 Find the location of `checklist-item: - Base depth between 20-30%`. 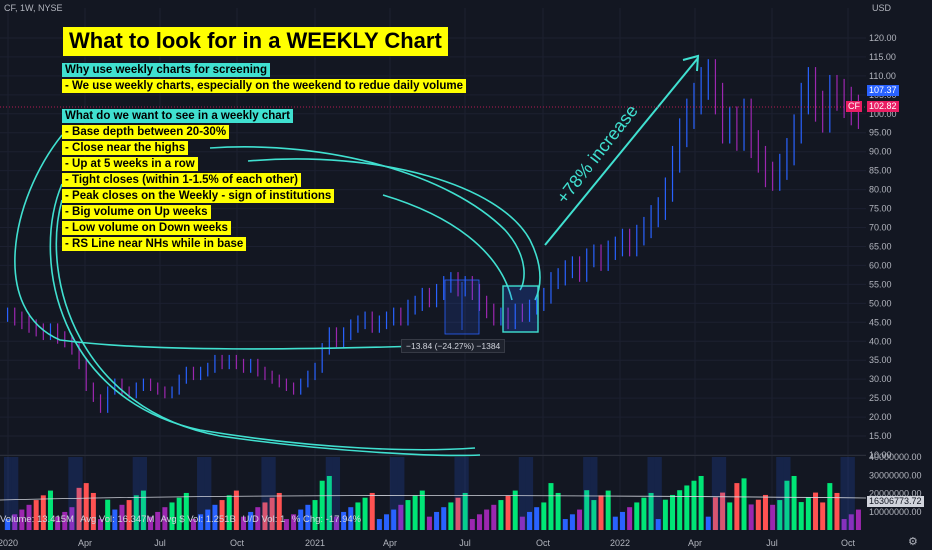

checklist-item: - Base depth between 20-30% is located at coordinates (146, 132).